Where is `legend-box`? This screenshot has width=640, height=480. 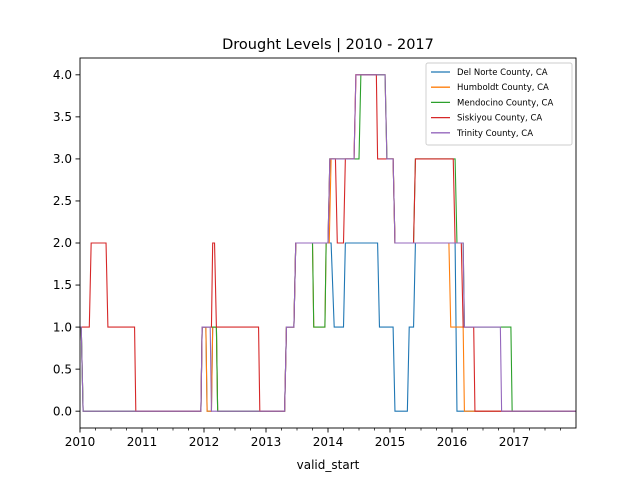 legend-box is located at coordinates (499, 104).